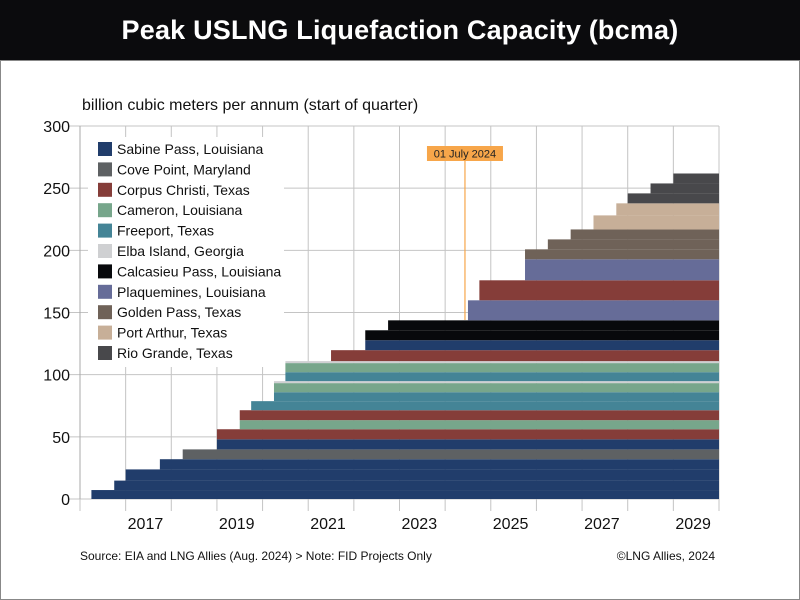  What do you see at coordinates (180, 251) in the screenshot?
I see `legend-label: Elba Island, Georgia` at bounding box center [180, 251].